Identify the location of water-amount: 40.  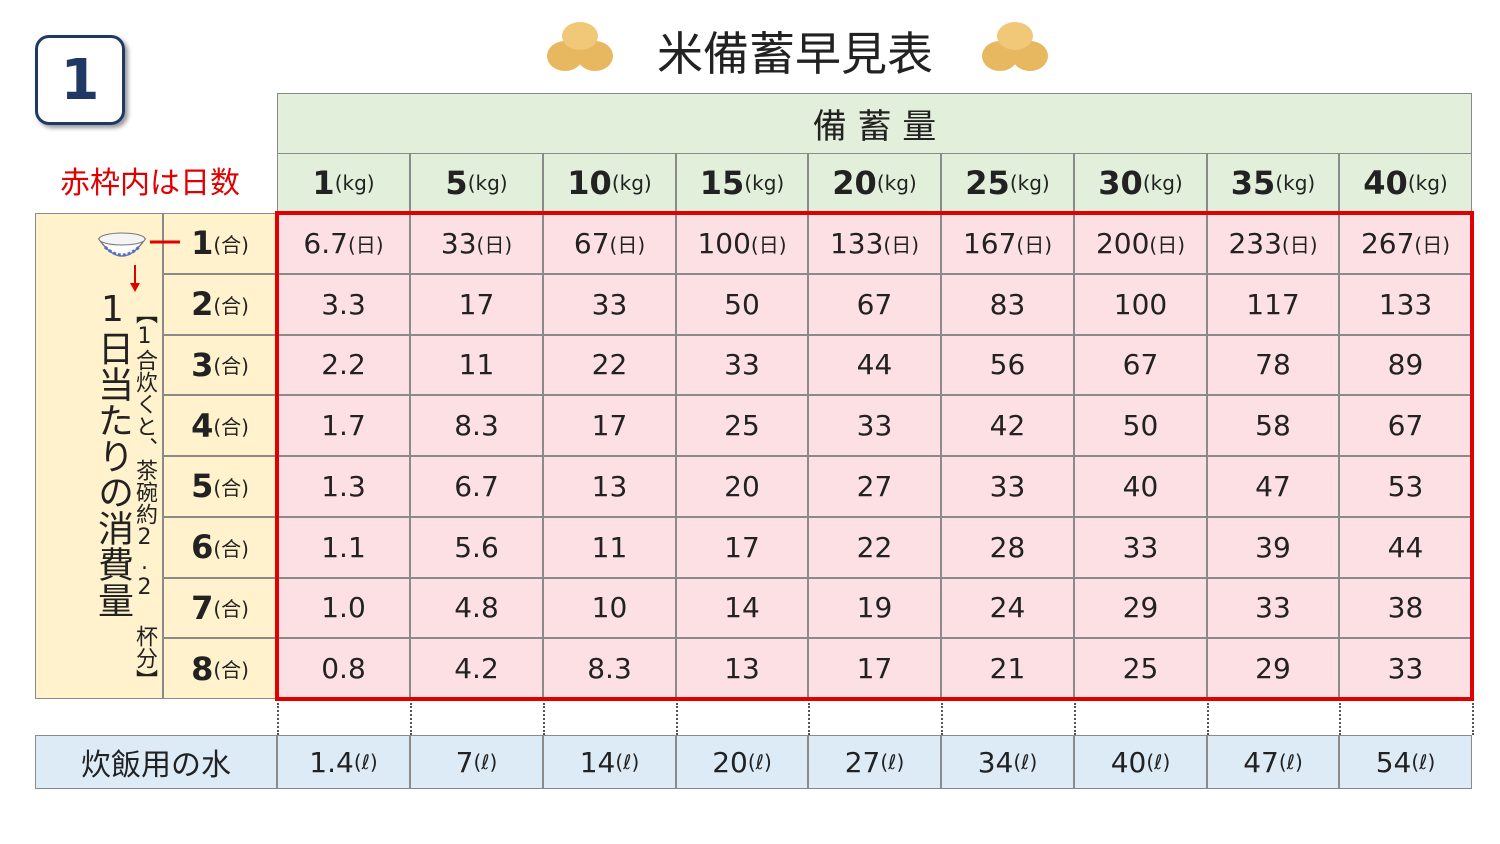
(1128, 762).